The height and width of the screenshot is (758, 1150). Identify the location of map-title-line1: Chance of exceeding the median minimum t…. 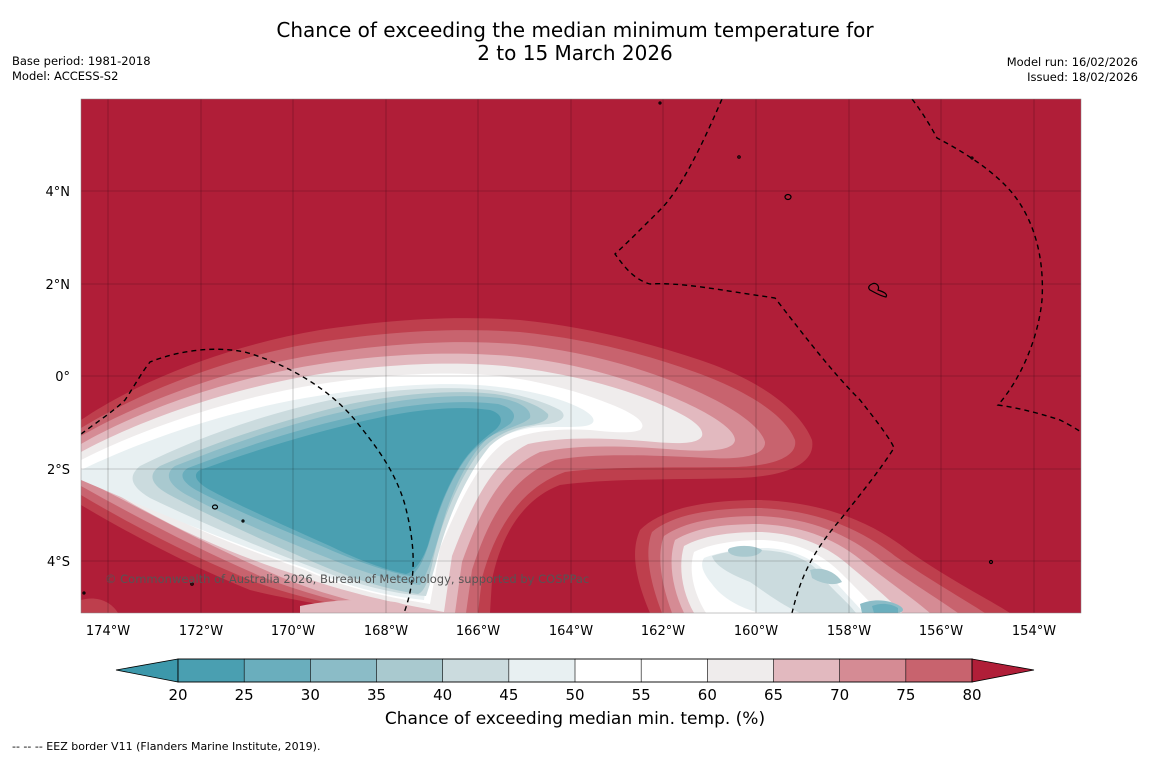
(575, 30).